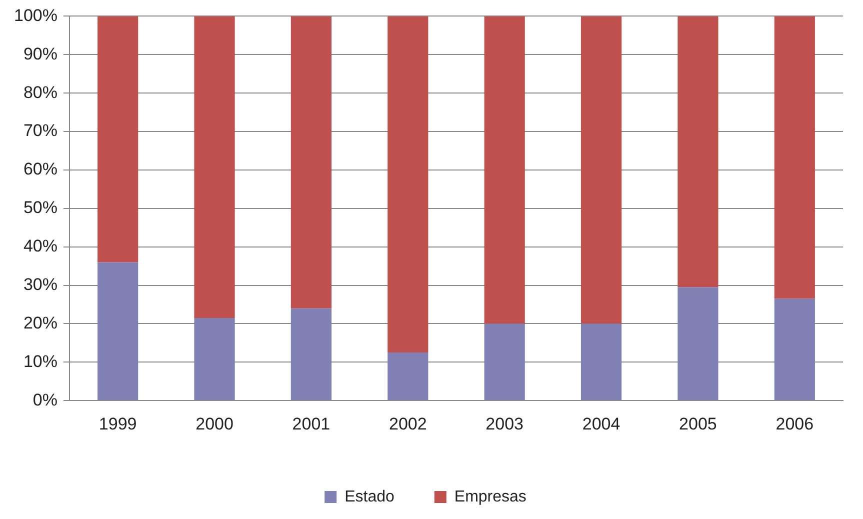  Describe the element at coordinates (40, 246) in the screenshot. I see `y-tick-label: 40%` at that location.